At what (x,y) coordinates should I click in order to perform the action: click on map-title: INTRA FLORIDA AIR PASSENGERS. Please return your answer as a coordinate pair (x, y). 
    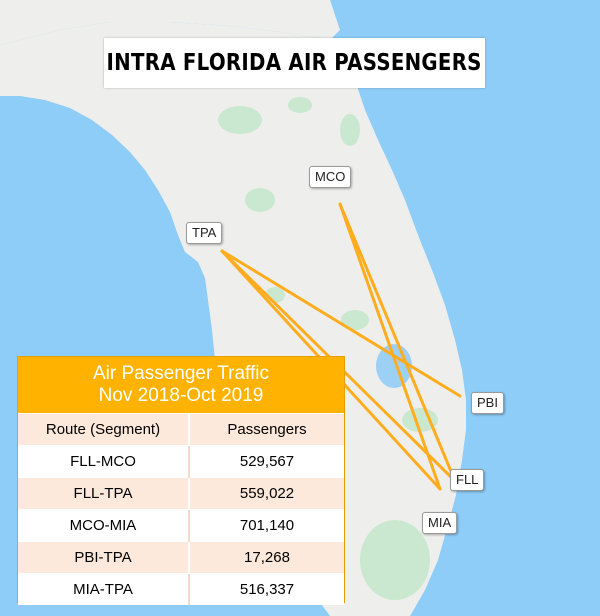
    Looking at the image, I should click on (294, 63).